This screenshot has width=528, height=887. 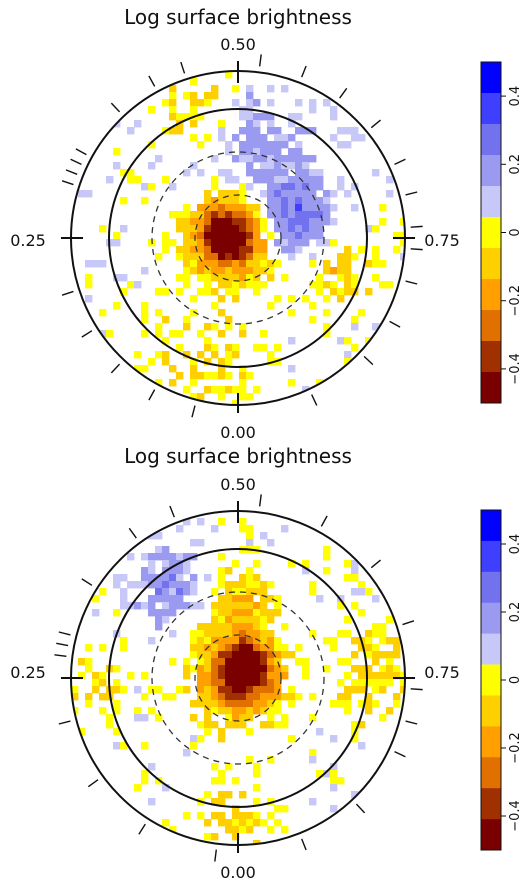 What do you see at coordinates (238, 456) in the screenshot?
I see `chart-title: Log surface brightness` at bounding box center [238, 456].